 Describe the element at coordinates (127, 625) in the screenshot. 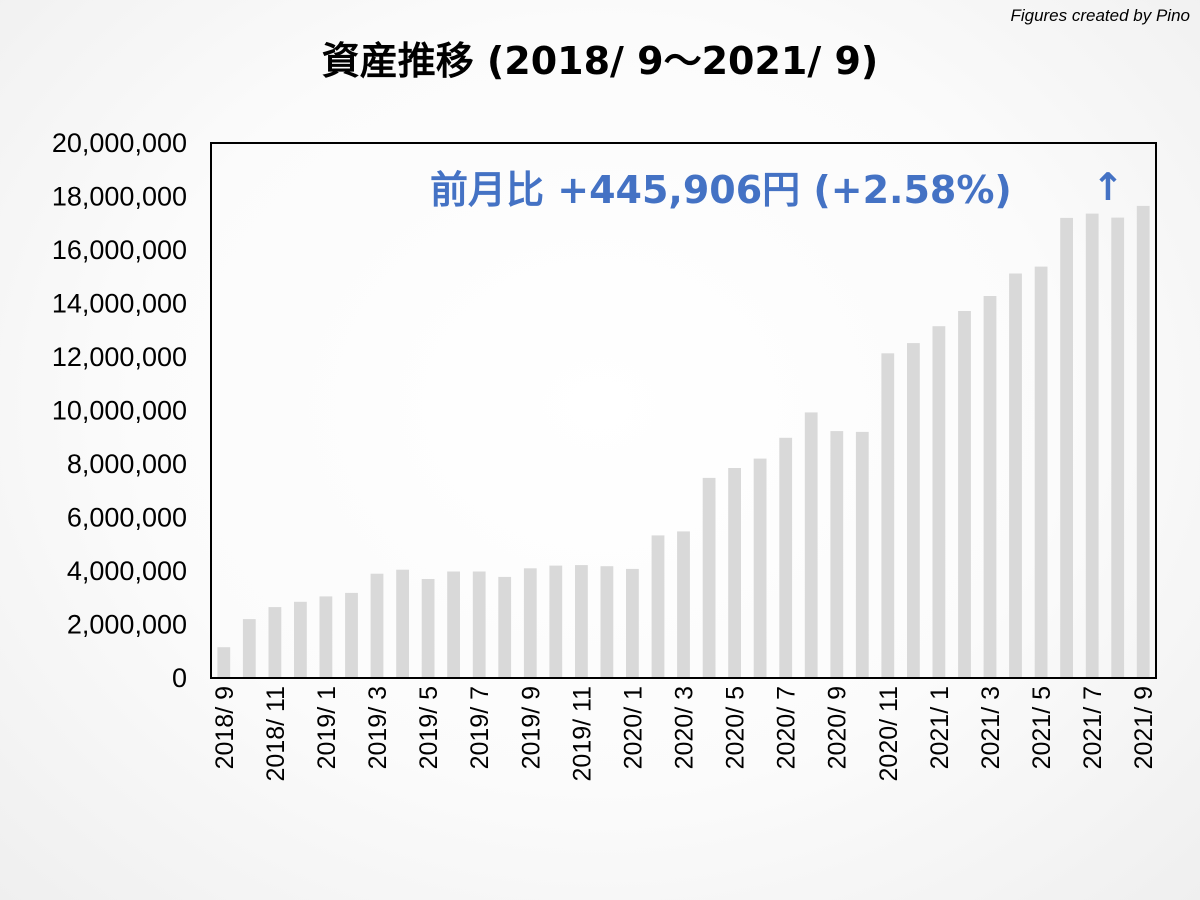

I see `y-tick-label: 2,000,000` at that location.